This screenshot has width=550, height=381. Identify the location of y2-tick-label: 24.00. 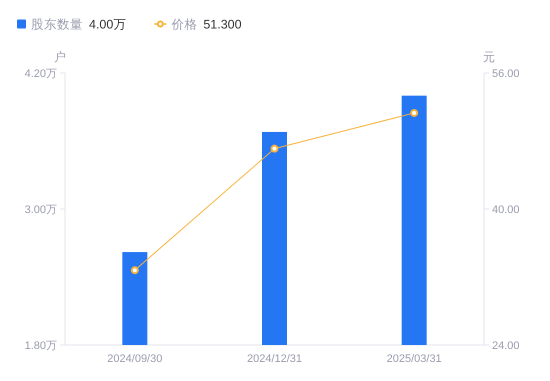
(506, 346).